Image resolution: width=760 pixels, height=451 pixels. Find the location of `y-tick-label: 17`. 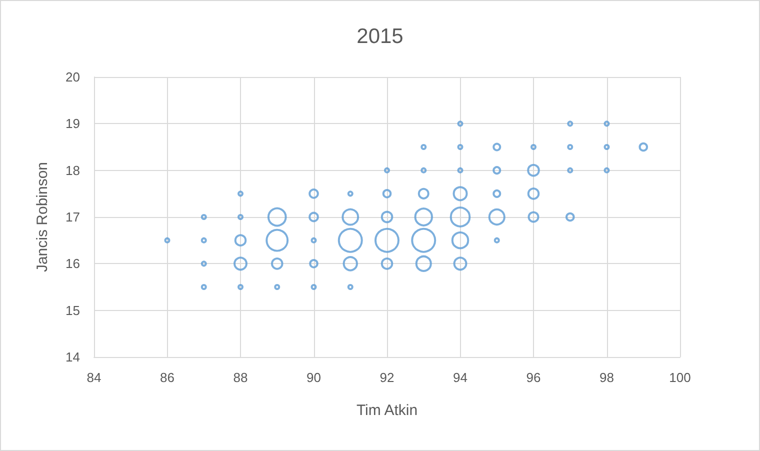

y-tick-label: 17 is located at coordinates (73, 217).